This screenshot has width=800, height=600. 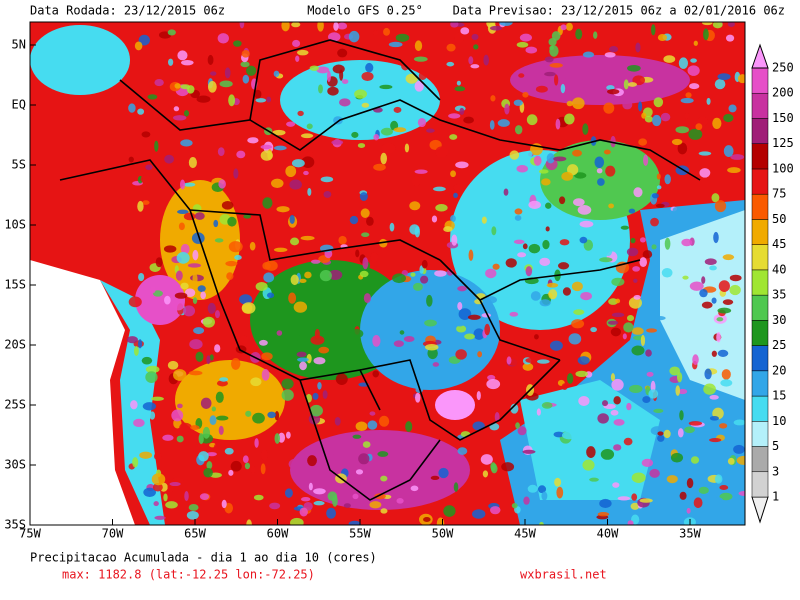 I want to click on lat-label: 10S, so click(x=15, y=225).